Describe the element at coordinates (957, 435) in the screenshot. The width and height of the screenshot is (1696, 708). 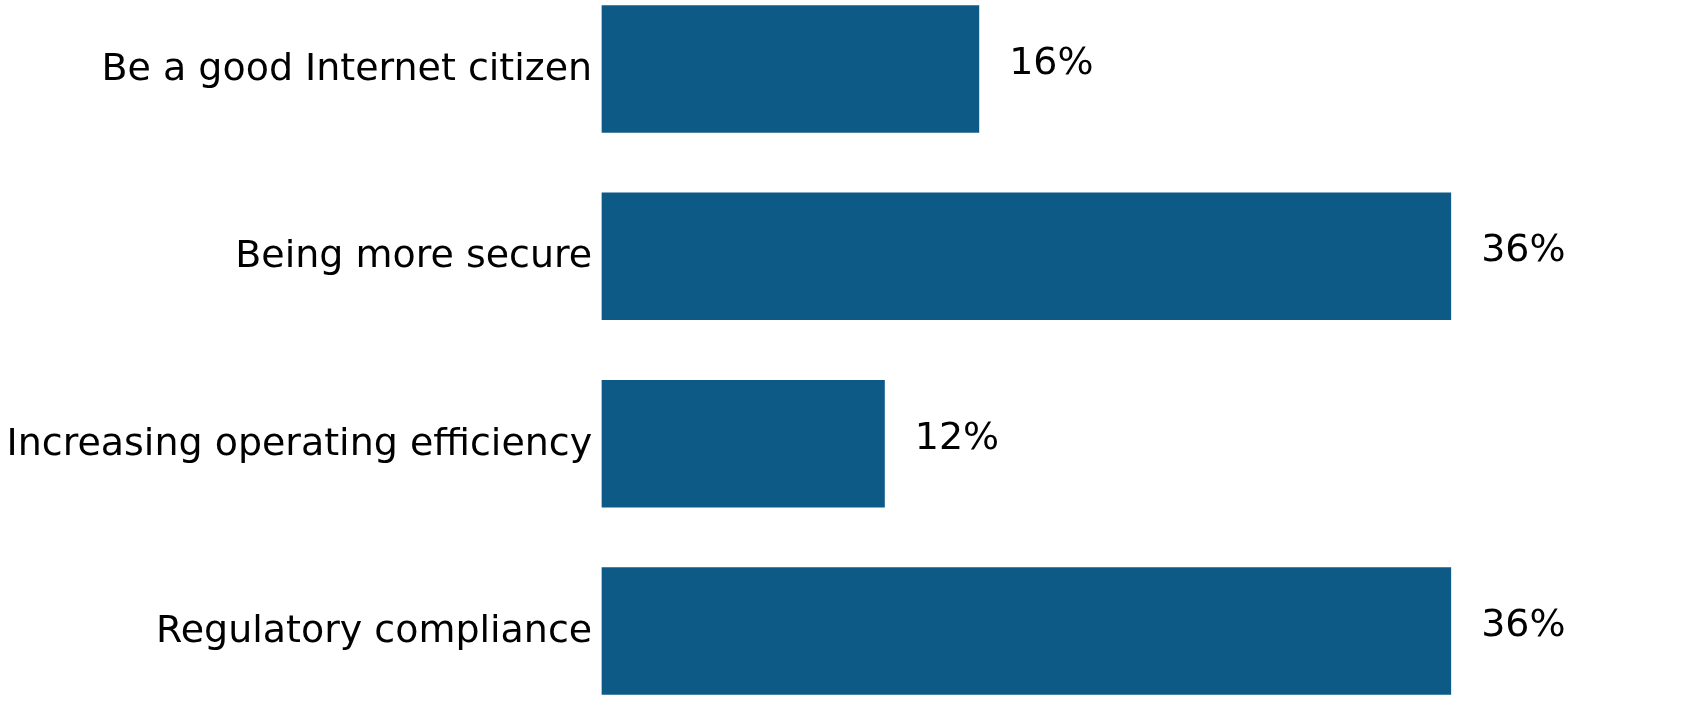
I see `data-label: 12%` at that location.